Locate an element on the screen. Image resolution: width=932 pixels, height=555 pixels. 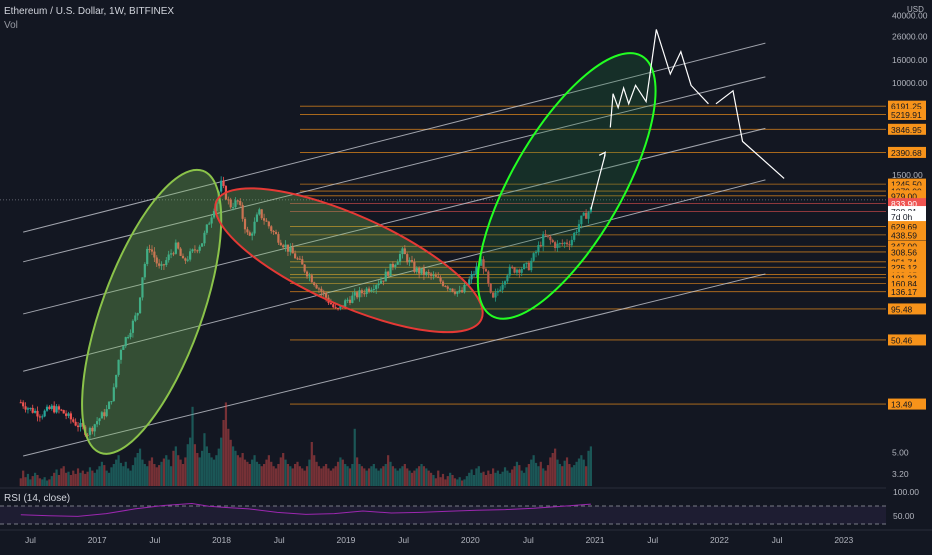
rsi-label: RSI (14, close) is located at coordinates (37, 498).